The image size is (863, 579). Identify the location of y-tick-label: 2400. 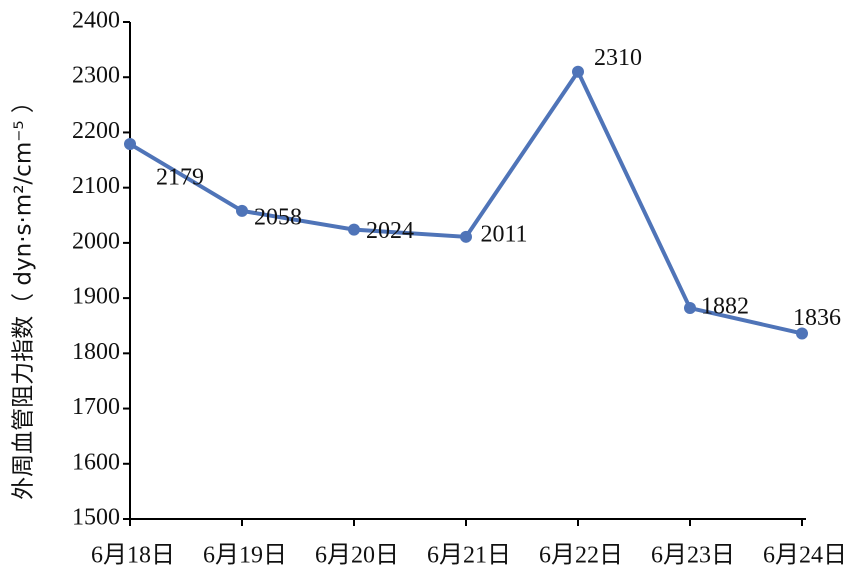
(96, 21).